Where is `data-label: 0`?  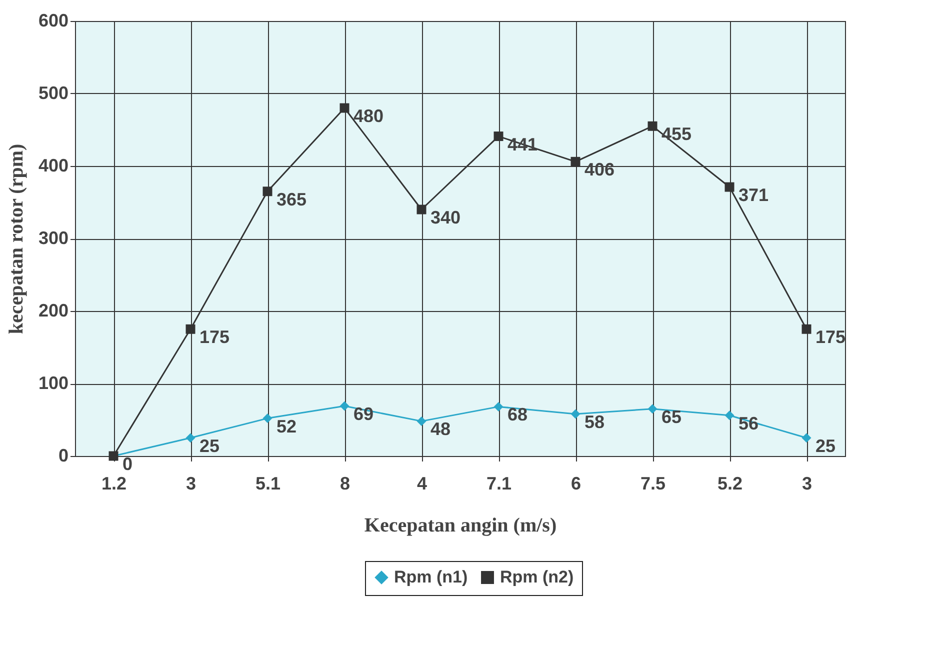 data-label: 0 is located at coordinates (127, 464).